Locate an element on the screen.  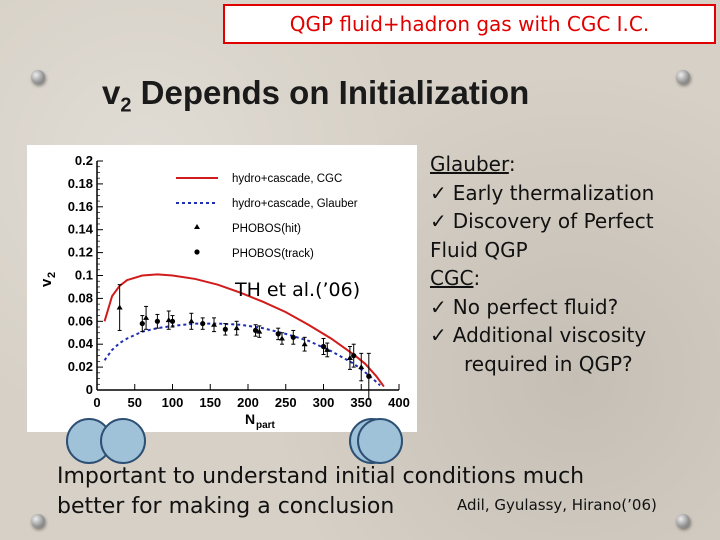
cgc-label: CGC is located at coordinates (452, 278).